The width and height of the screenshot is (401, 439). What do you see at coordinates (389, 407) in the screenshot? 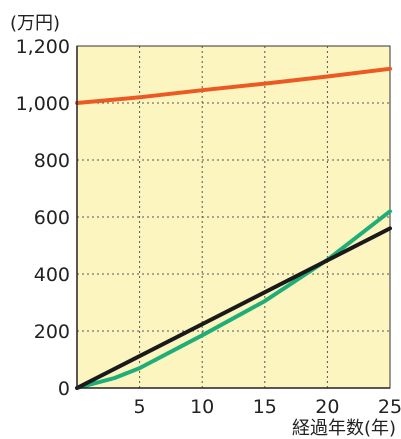
I see `x-tick-label: 25` at bounding box center [389, 407].